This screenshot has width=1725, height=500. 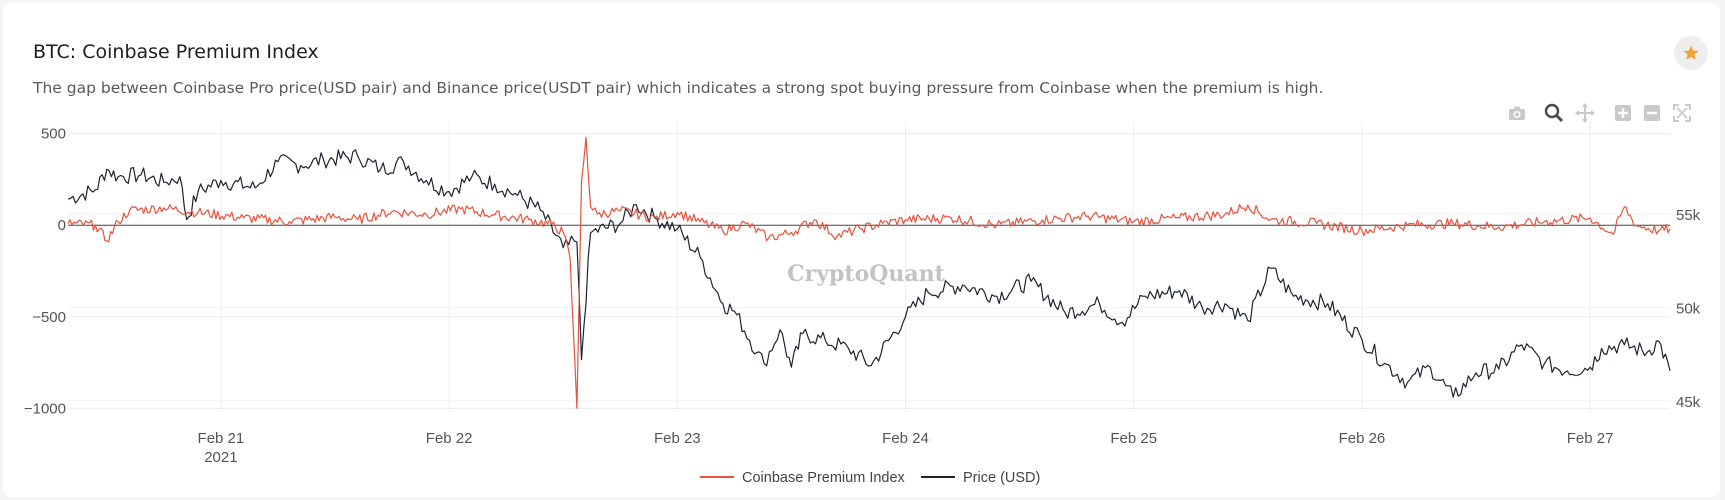 I want to click on y-right-tick-label: 50k, so click(x=1688, y=308).